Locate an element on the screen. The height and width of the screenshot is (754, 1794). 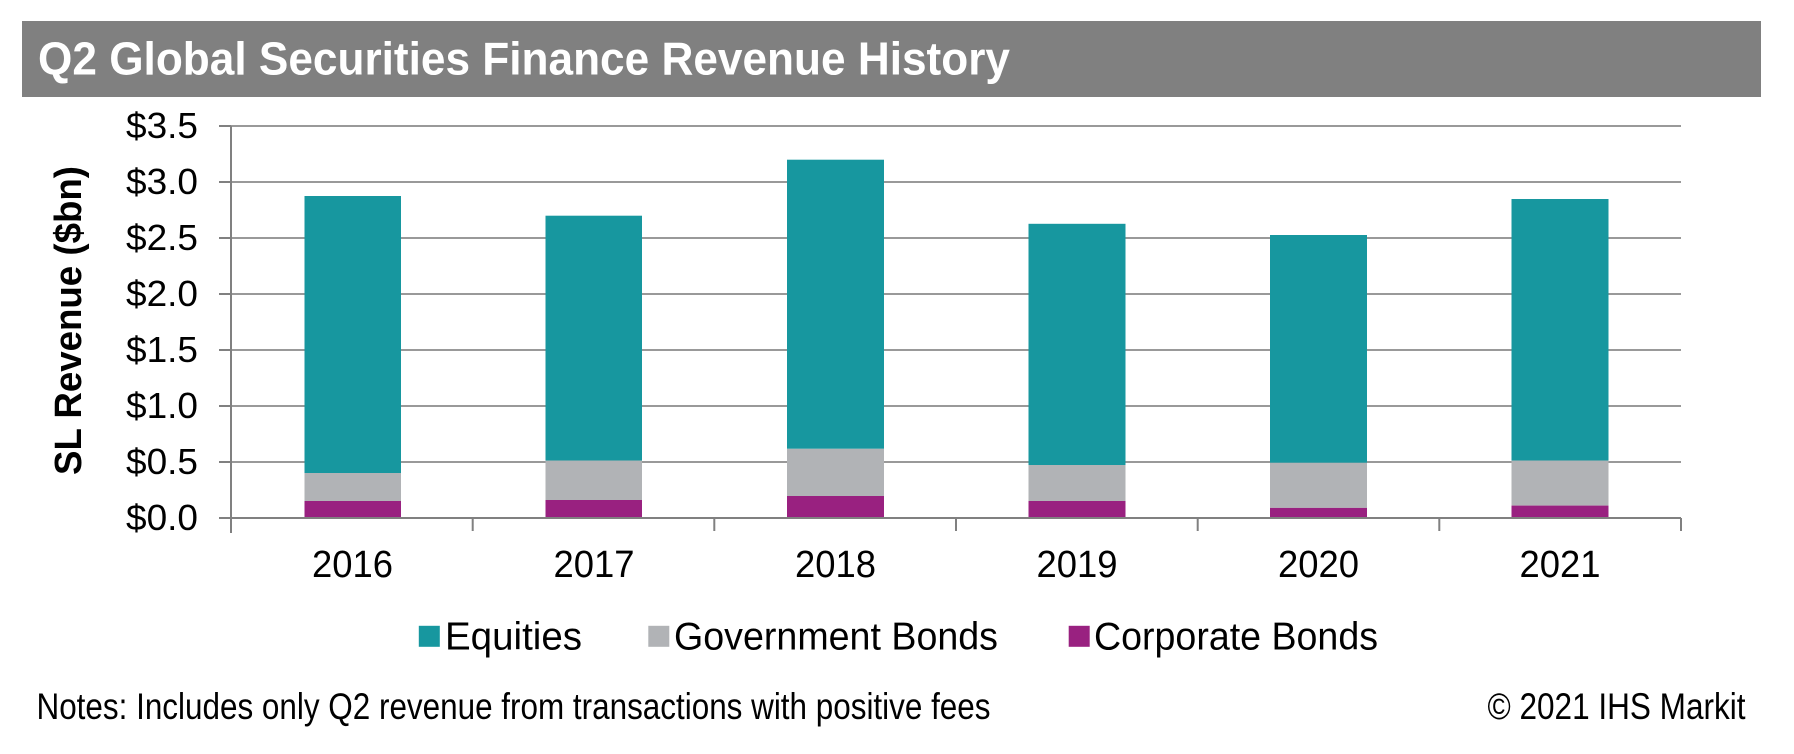
svg-text: $2.5 is located at coordinates (162, 237).